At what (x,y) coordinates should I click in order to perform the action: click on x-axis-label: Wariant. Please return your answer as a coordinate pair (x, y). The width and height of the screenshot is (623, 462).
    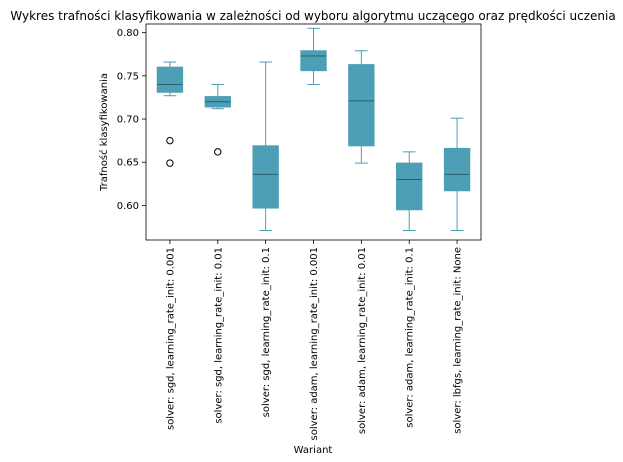
    Looking at the image, I should click on (313, 450).